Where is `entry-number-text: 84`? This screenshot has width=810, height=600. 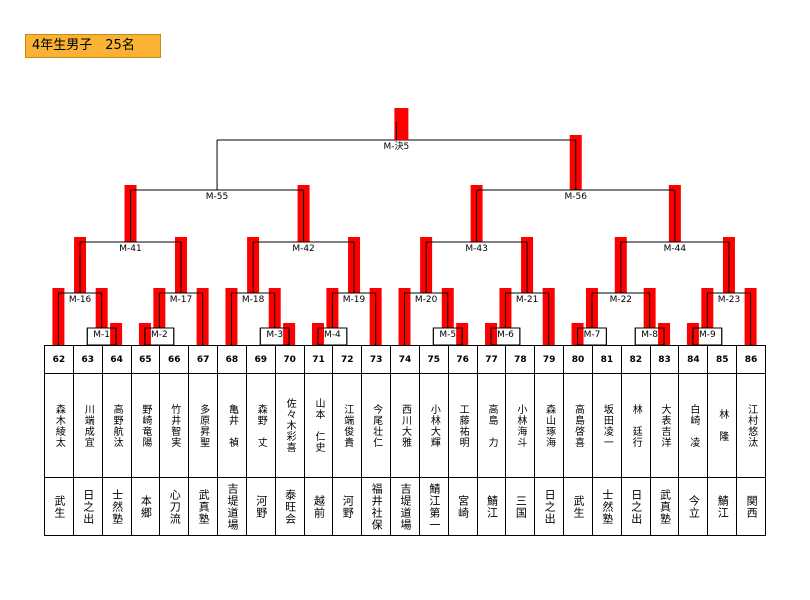
entry-number-text: 84 is located at coordinates (693, 359).